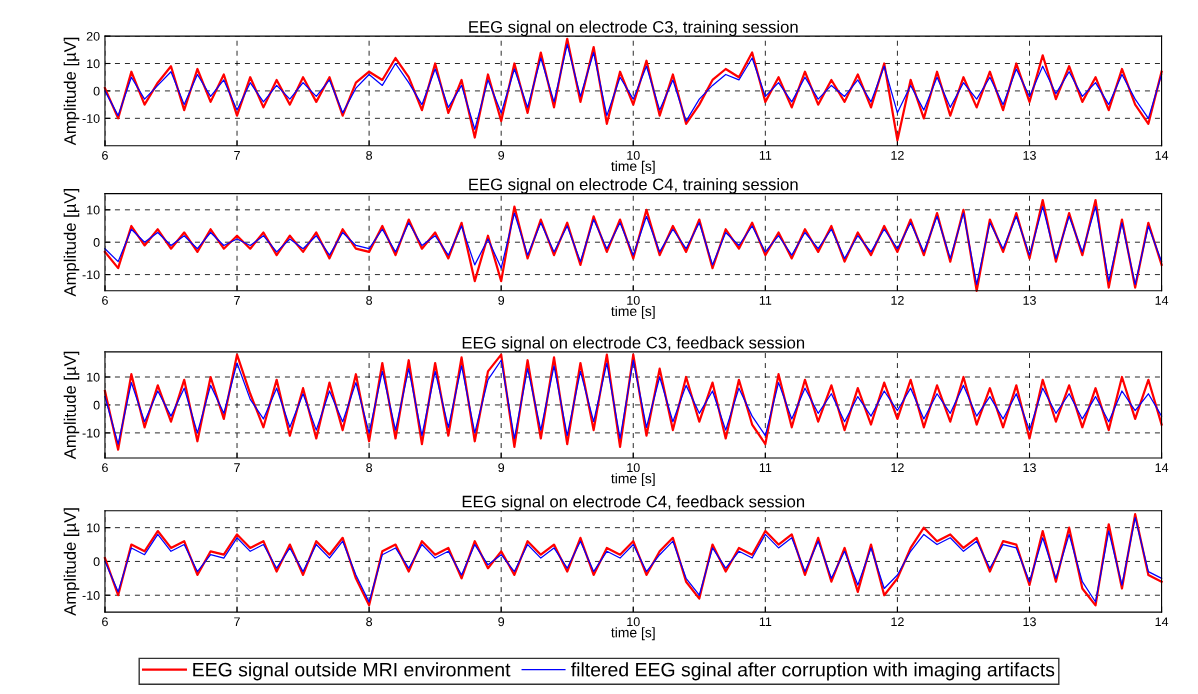  Describe the element at coordinates (633, 503) in the screenshot. I see `chart-title: EEG signal on electrode C4, feedback session` at that location.